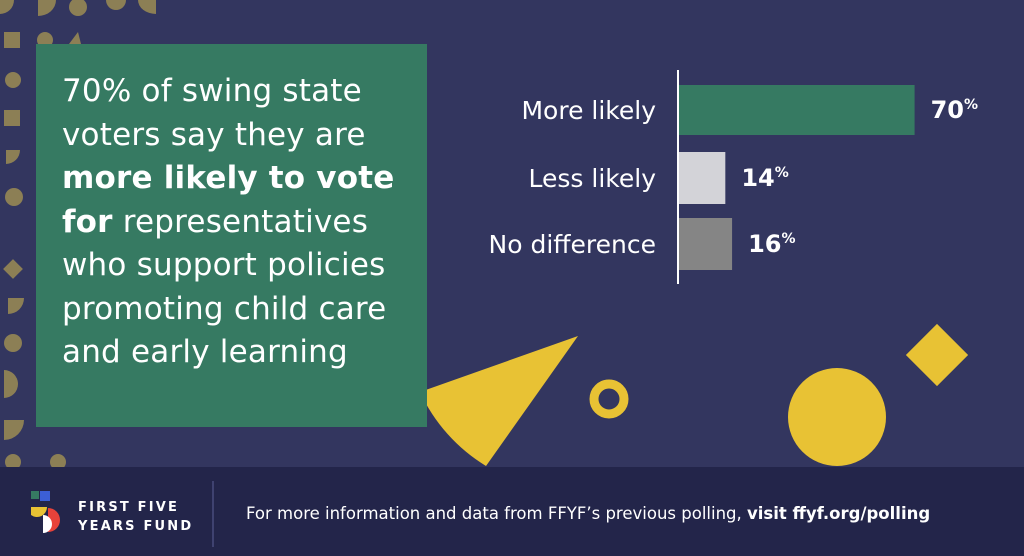 The height and width of the screenshot is (556, 1024). What do you see at coordinates (609, 399) in the screenshot?
I see `yellow-ring-shape` at bounding box center [609, 399].